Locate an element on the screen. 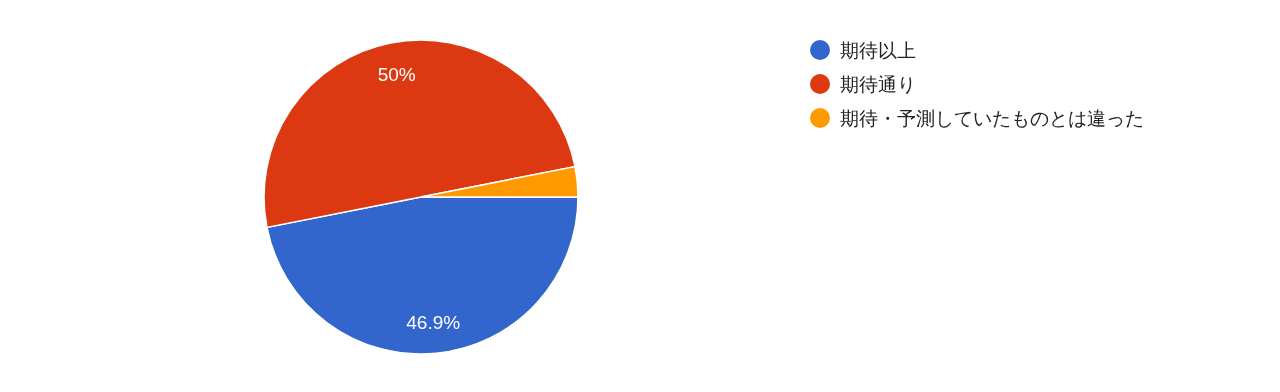 Image resolution: width=1280 pixels, height=392 pixels. legend-label: 期待通り is located at coordinates (878, 84).